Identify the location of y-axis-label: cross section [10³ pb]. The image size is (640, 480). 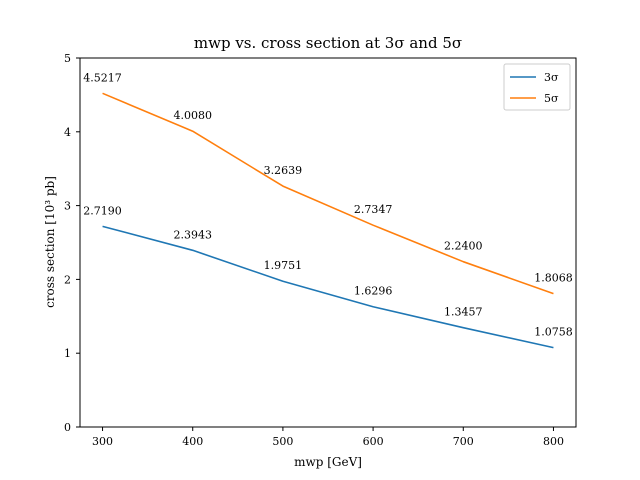
(50, 242).